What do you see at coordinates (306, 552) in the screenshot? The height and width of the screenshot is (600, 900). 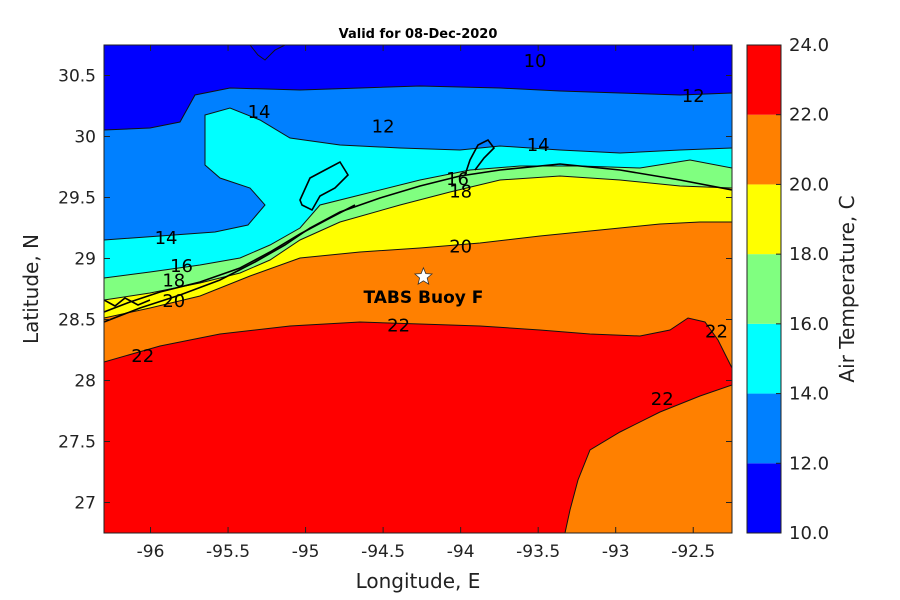 I see `x-tick-label: -95` at bounding box center [306, 552].